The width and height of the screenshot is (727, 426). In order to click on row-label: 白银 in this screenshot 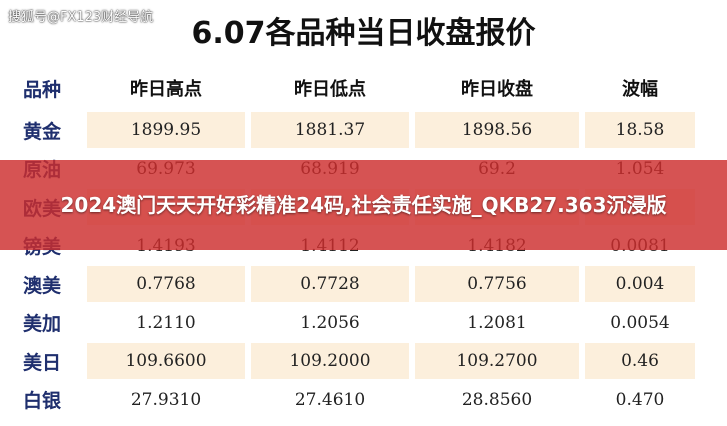, I will do `click(41, 401)`.